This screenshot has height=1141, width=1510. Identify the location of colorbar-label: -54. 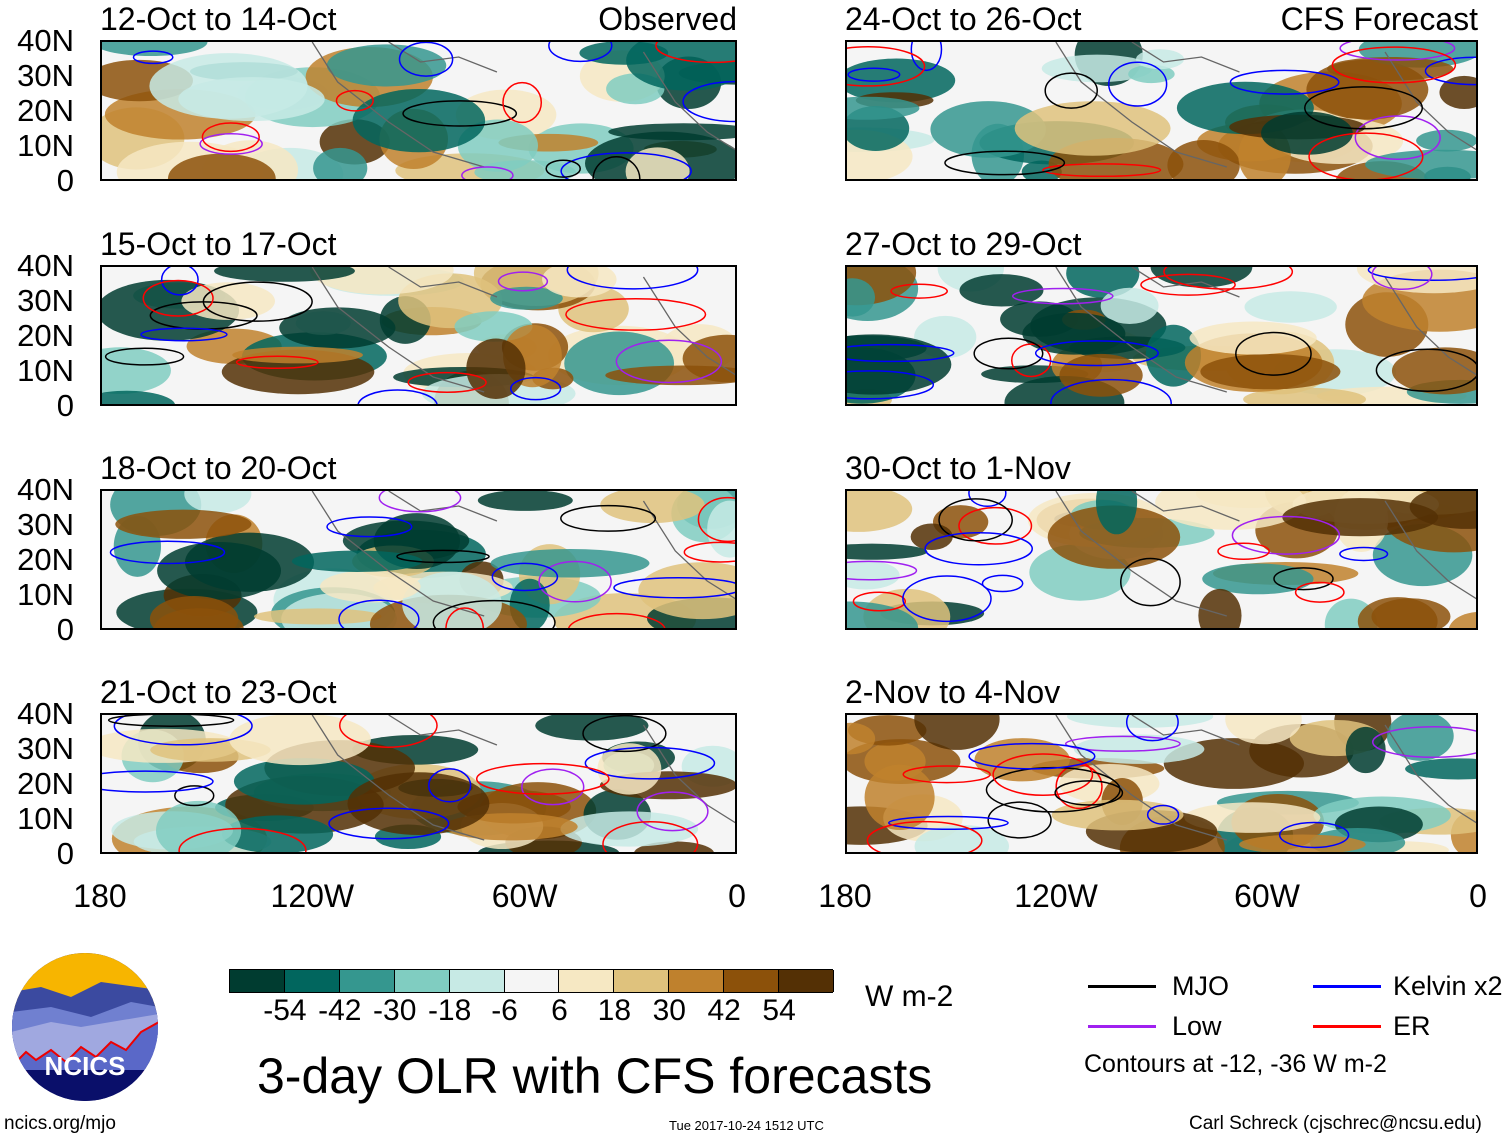
(285, 1010).